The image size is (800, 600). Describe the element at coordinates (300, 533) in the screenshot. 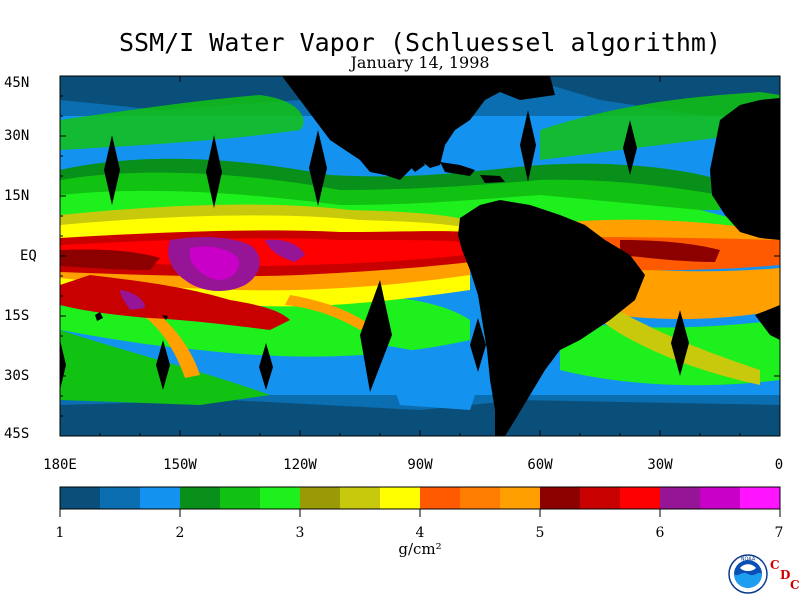

I see `colorbar-tick-3: 3` at that location.